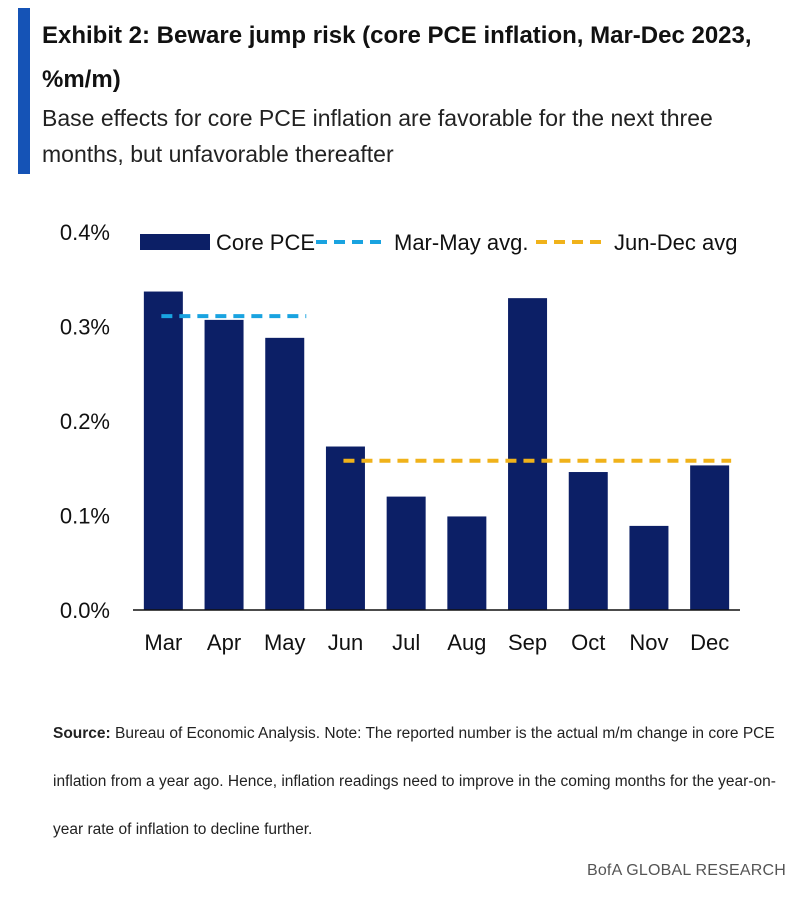  What do you see at coordinates (649, 567) in the screenshot?
I see `bar-nov` at bounding box center [649, 567].